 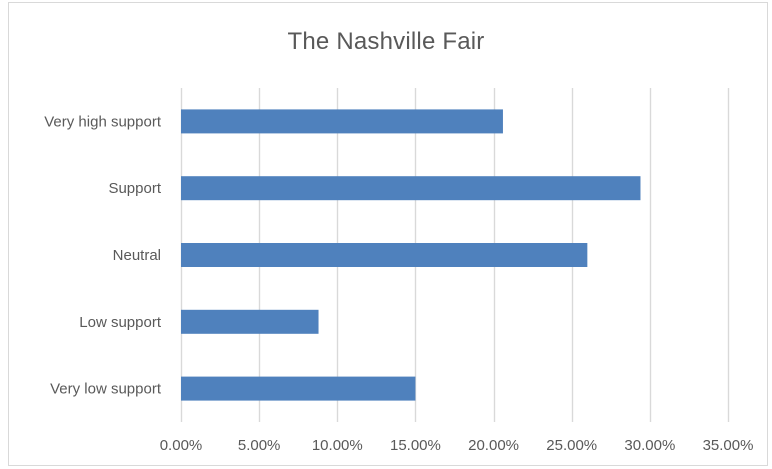 I want to click on category-label: Low support, so click(x=120, y=322).